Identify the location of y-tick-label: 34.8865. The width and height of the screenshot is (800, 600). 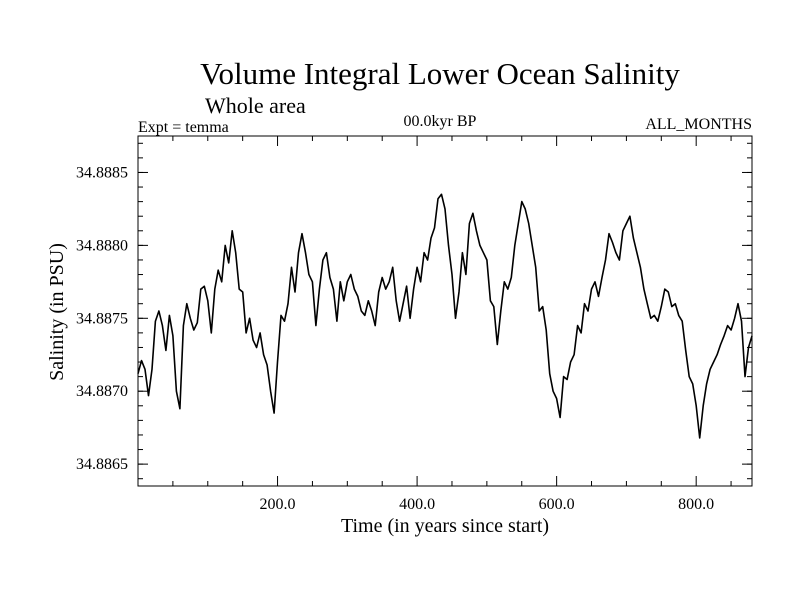
(102, 464).